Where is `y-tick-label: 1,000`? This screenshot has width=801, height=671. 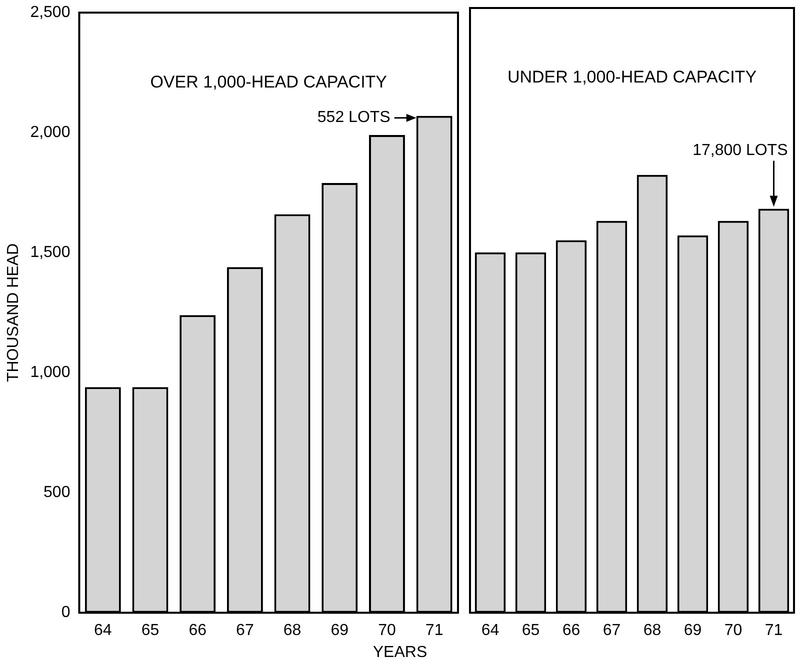 y-tick-label: 1,000 is located at coordinates (50, 373).